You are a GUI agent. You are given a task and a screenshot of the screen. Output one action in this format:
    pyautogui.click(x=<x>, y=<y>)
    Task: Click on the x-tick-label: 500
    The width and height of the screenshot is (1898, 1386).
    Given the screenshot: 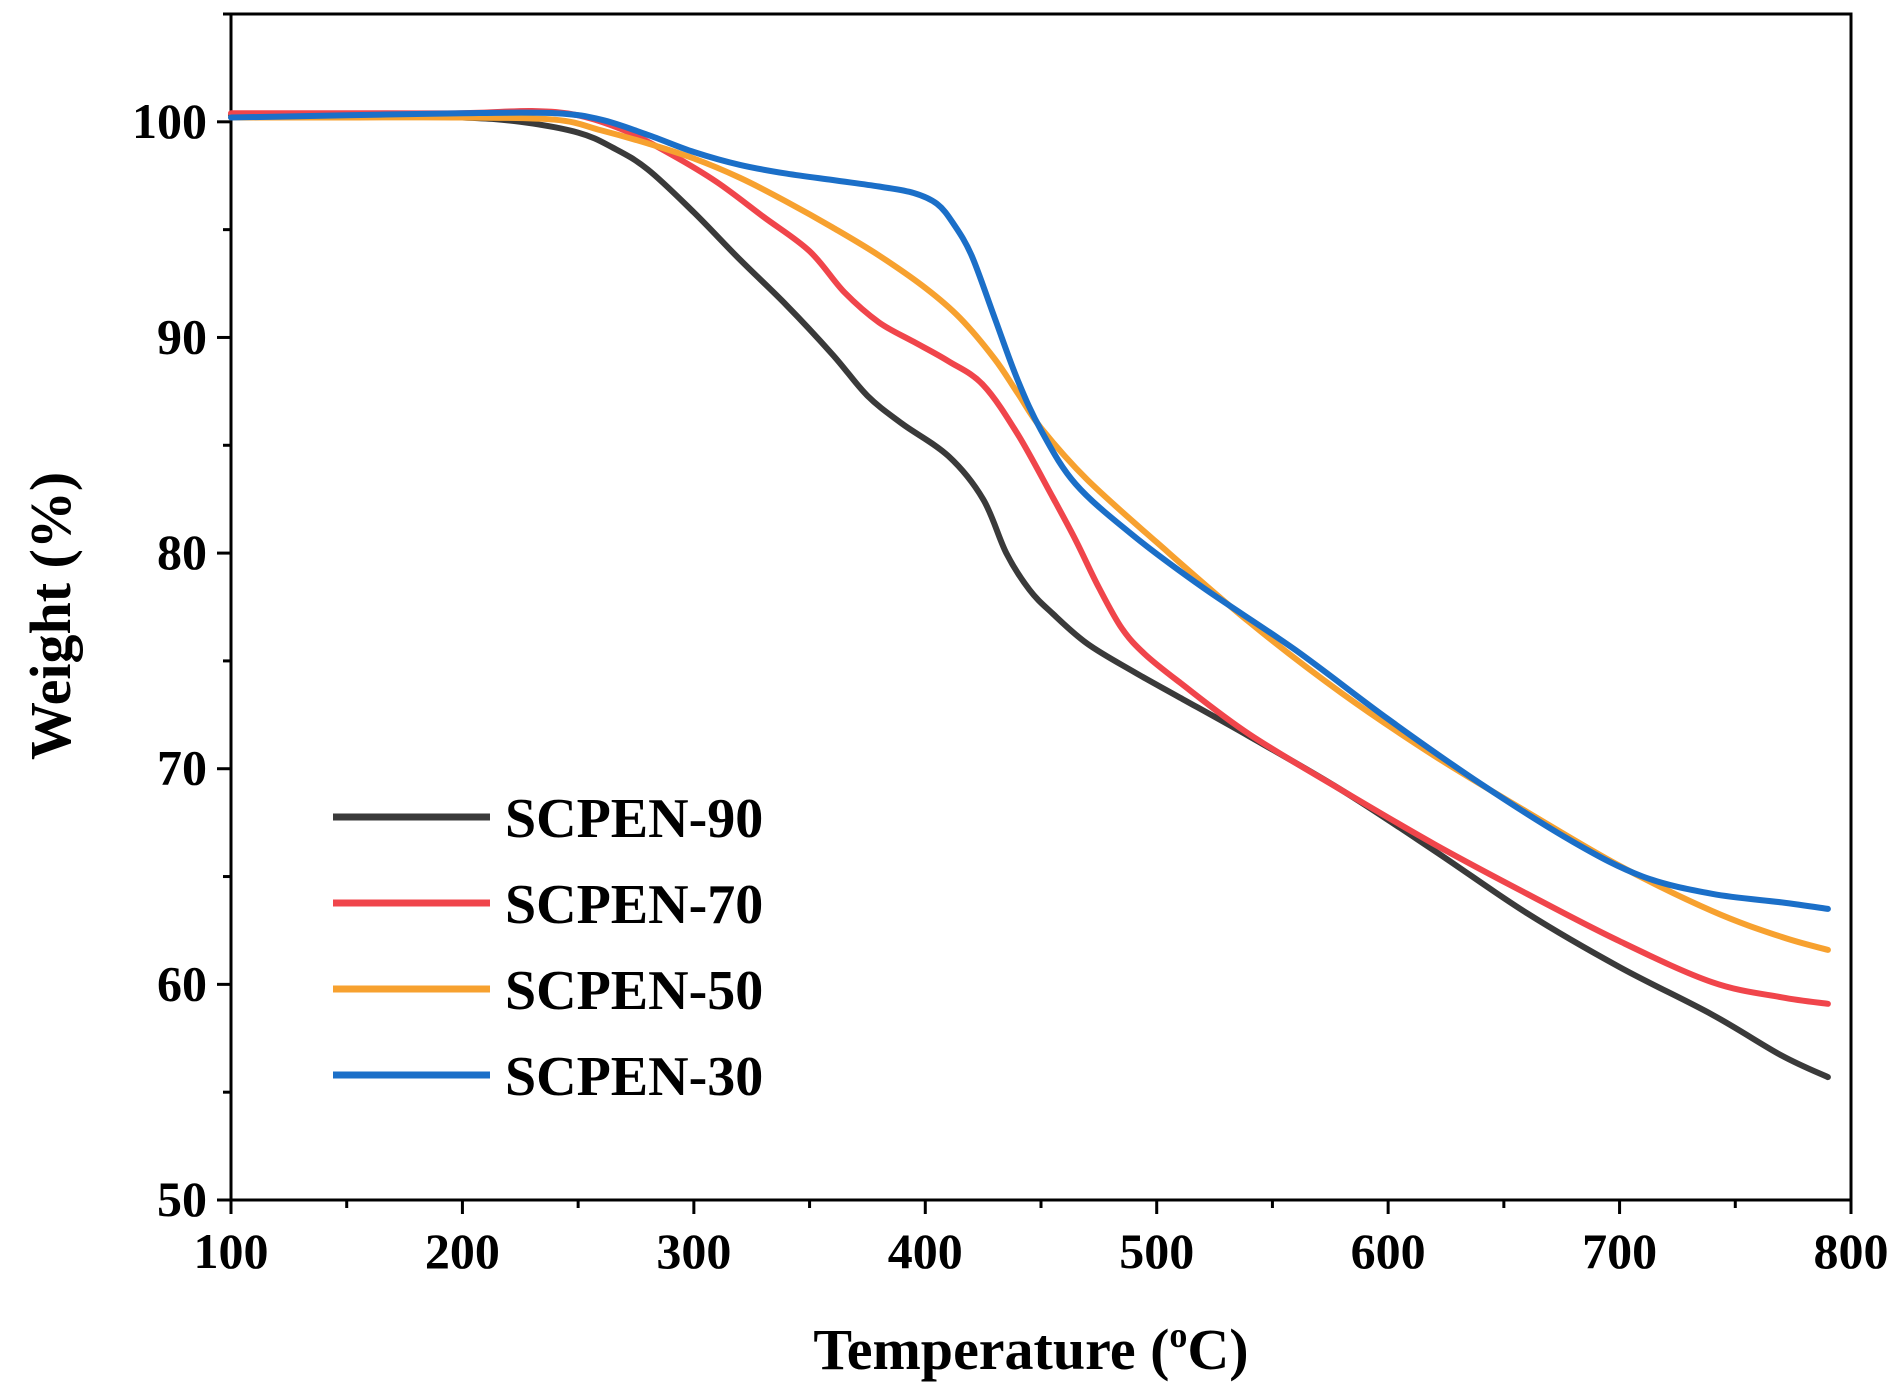 What is the action you would take?
    pyautogui.click(x=1156, y=1251)
    